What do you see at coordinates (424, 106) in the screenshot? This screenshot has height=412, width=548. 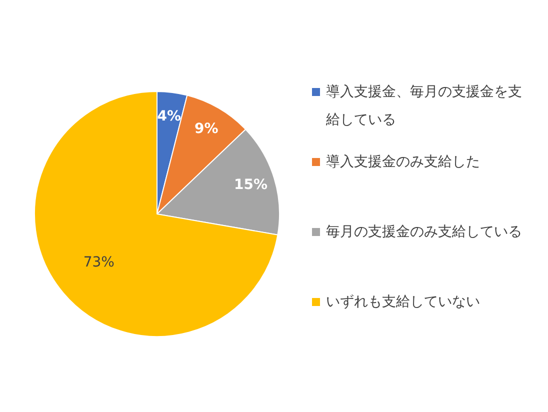 I see `legend-label: 導入支援金、毎月の支援金を支給している` at bounding box center [424, 106].